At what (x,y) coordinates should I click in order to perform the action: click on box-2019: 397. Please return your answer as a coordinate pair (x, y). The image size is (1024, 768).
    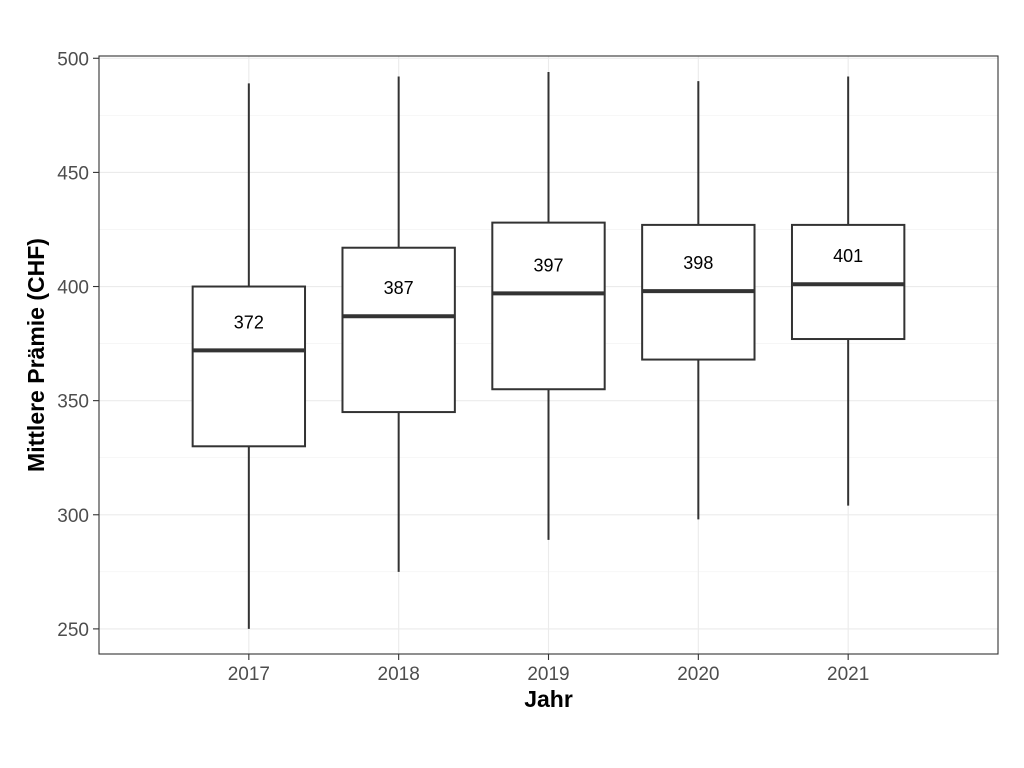
    Looking at the image, I should click on (548, 305).